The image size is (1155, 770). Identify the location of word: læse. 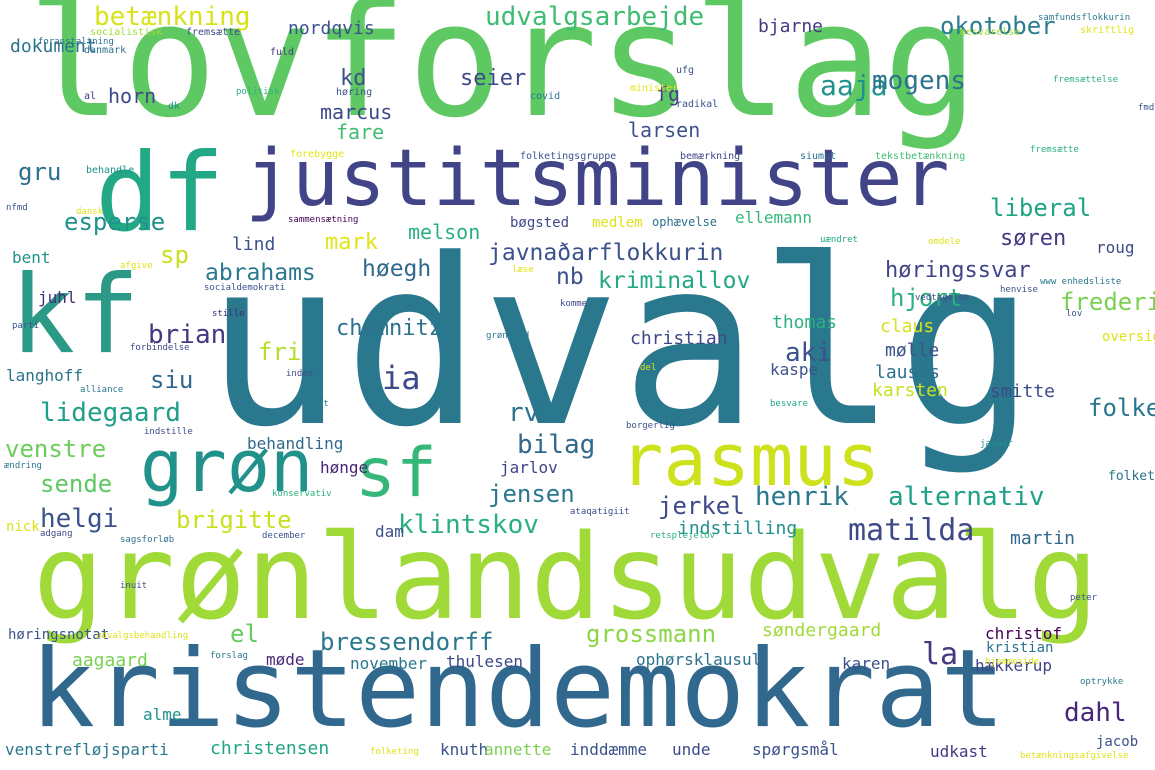
(523, 270).